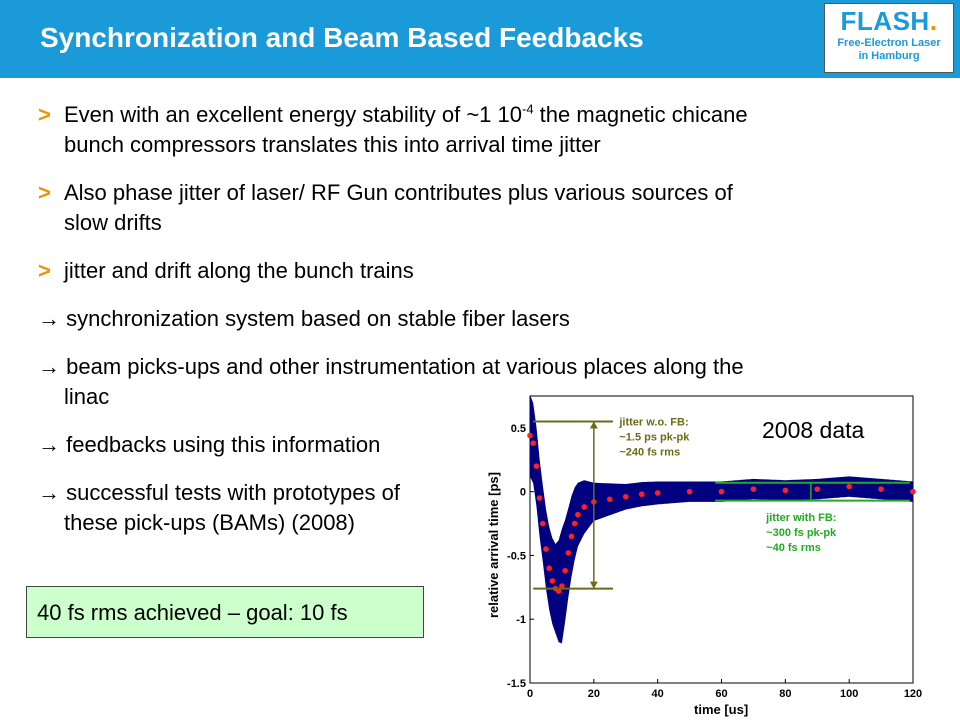 The height and width of the screenshot is (720, 960). I want to click on bullet-1-text-b: the magnetic chicane, so click(640, 114).